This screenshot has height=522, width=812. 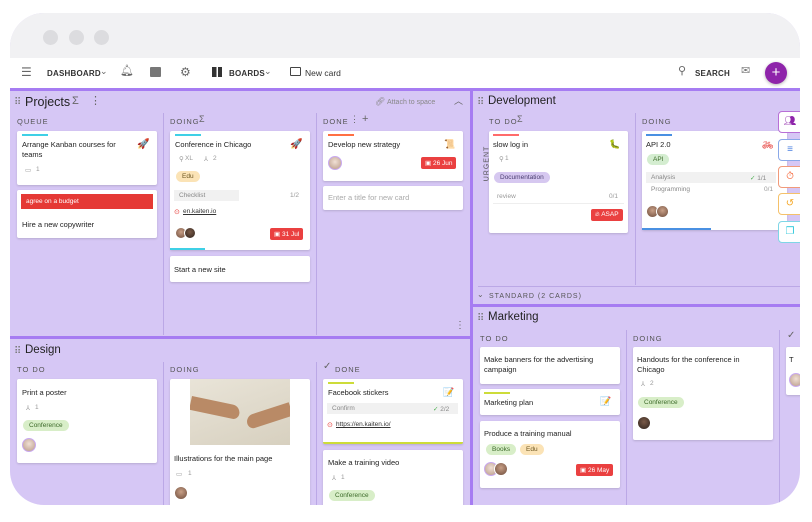 What do you see at coordinates (127, 71) in the screenshot?
I see `bell-icon: 🔔︎` at bounding box center [127, 71].